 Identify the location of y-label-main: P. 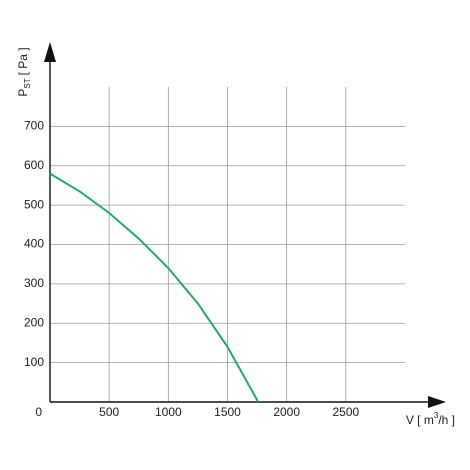
(23, 93).